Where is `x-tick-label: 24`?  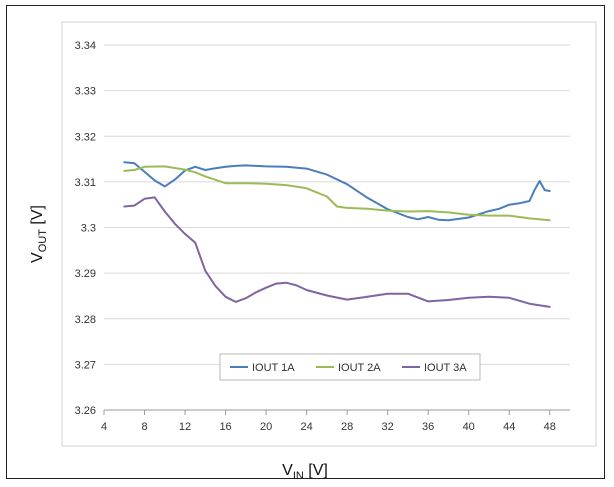 x-tick-label: 24 is located at coordinates (306, 427).